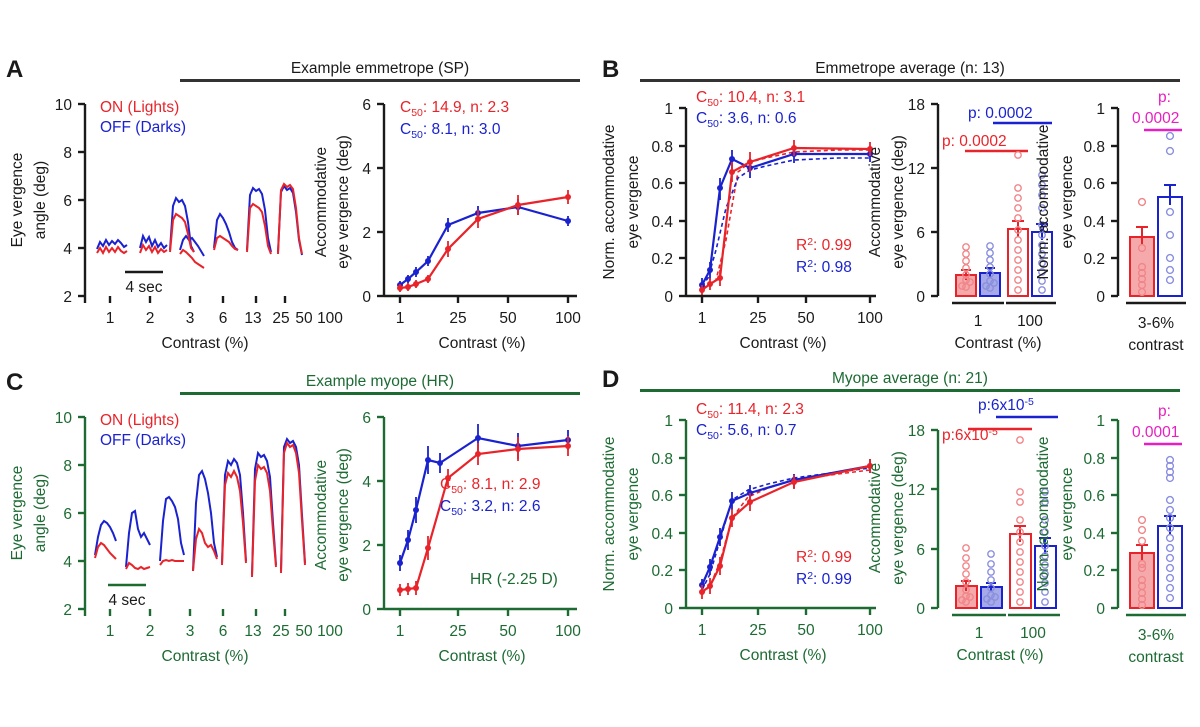  Describe the element at coordinates (450, 131) in the screenshot. I see `a-tuning-annot-blue: C50: 8.1, n: 3.0` at that location.